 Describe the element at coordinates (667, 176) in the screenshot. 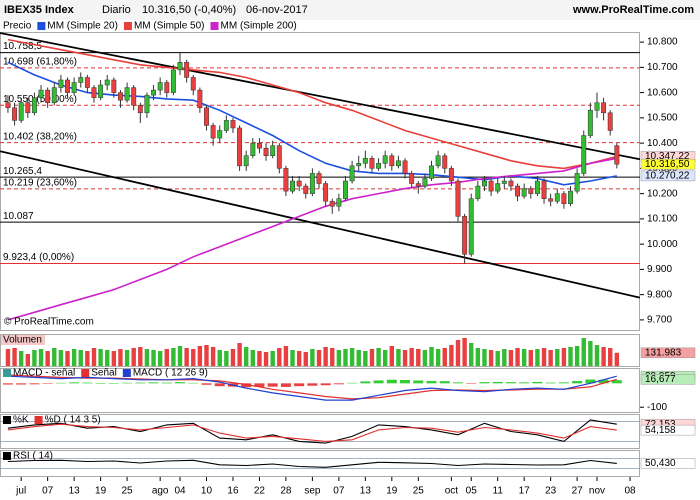

I see `last-value-label: 10.270,22` at that location.